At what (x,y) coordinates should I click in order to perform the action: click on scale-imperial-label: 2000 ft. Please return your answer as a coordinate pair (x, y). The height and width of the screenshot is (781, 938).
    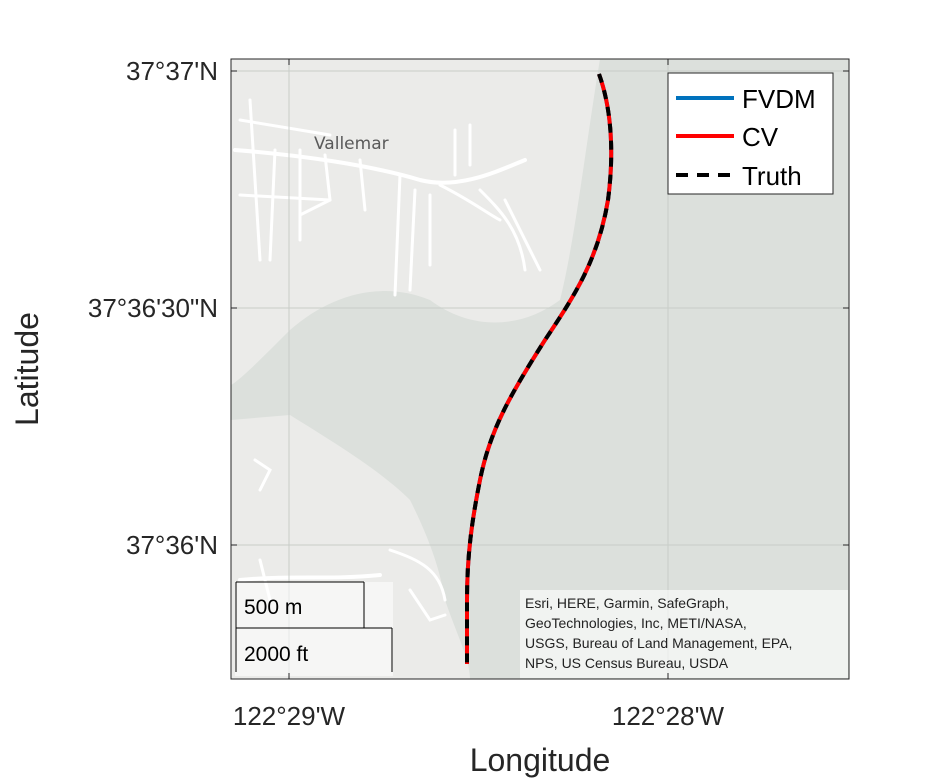
    Looking at the image, I should click on (276, 654).